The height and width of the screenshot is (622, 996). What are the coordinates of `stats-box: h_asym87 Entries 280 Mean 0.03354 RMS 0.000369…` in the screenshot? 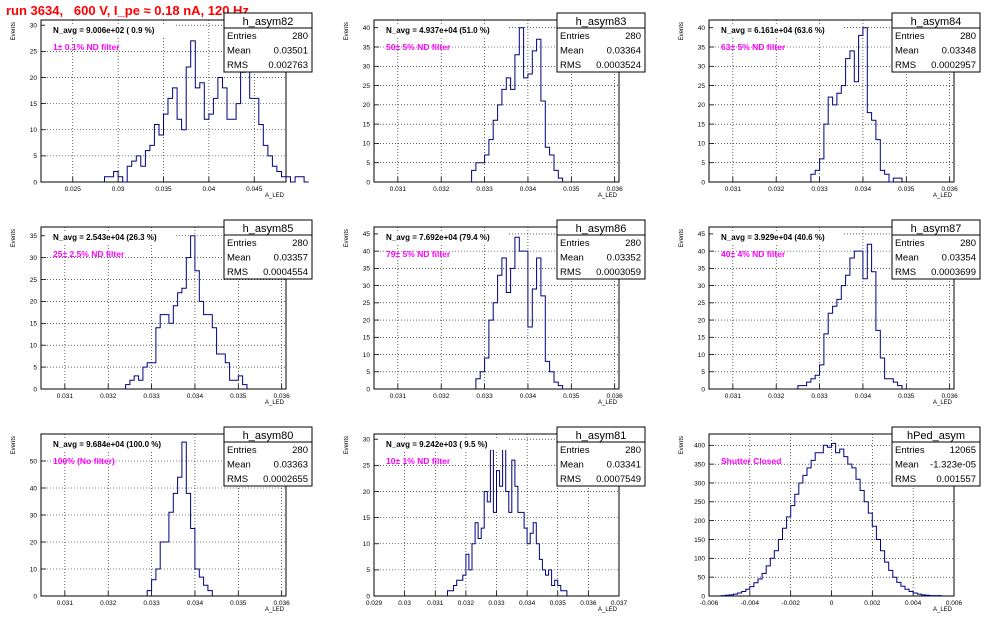 It's located at (936, 249).